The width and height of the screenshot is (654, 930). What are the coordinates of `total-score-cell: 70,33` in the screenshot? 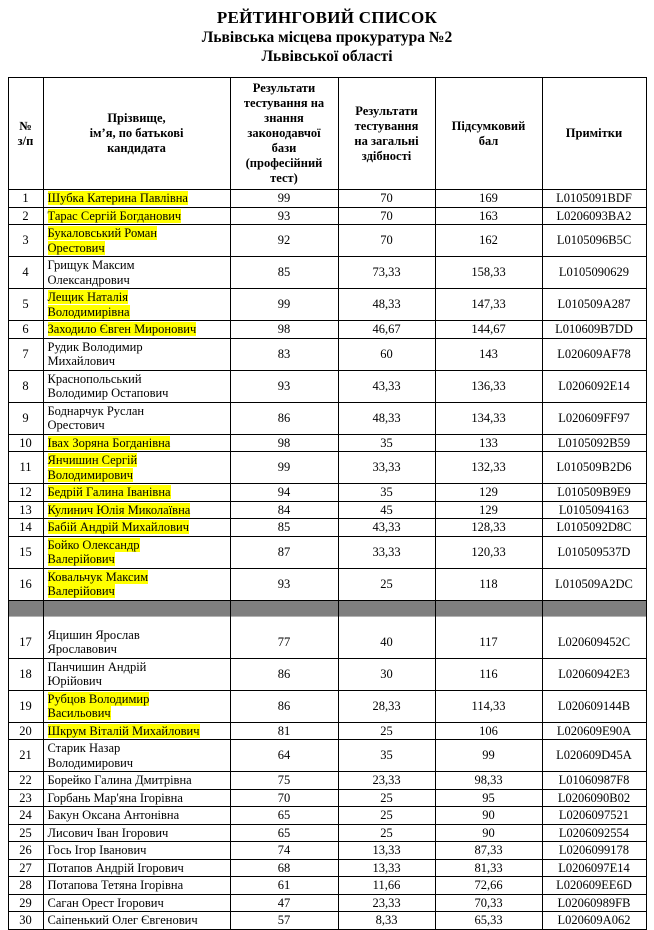 It's located at (488, 902).